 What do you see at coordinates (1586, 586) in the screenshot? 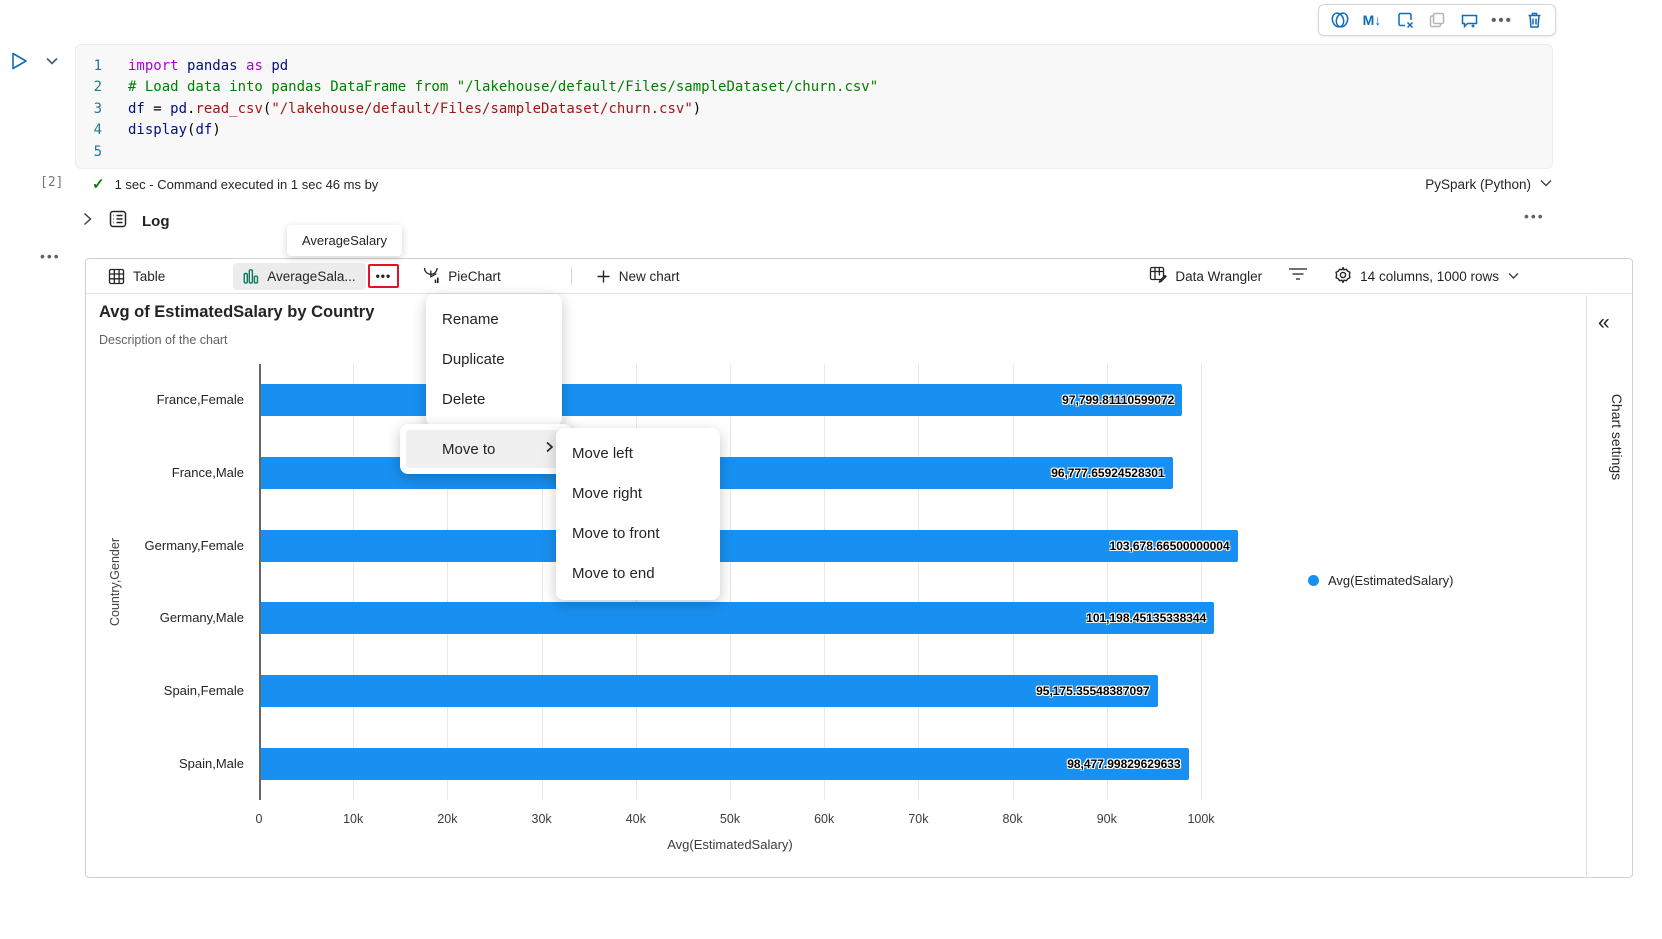
I see `settings-rail-divider` at bounding box center [1586, 586].